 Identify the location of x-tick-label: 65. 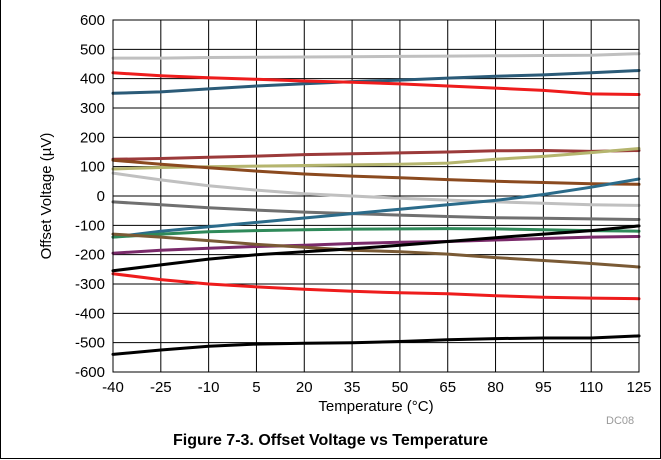
(447, 387).